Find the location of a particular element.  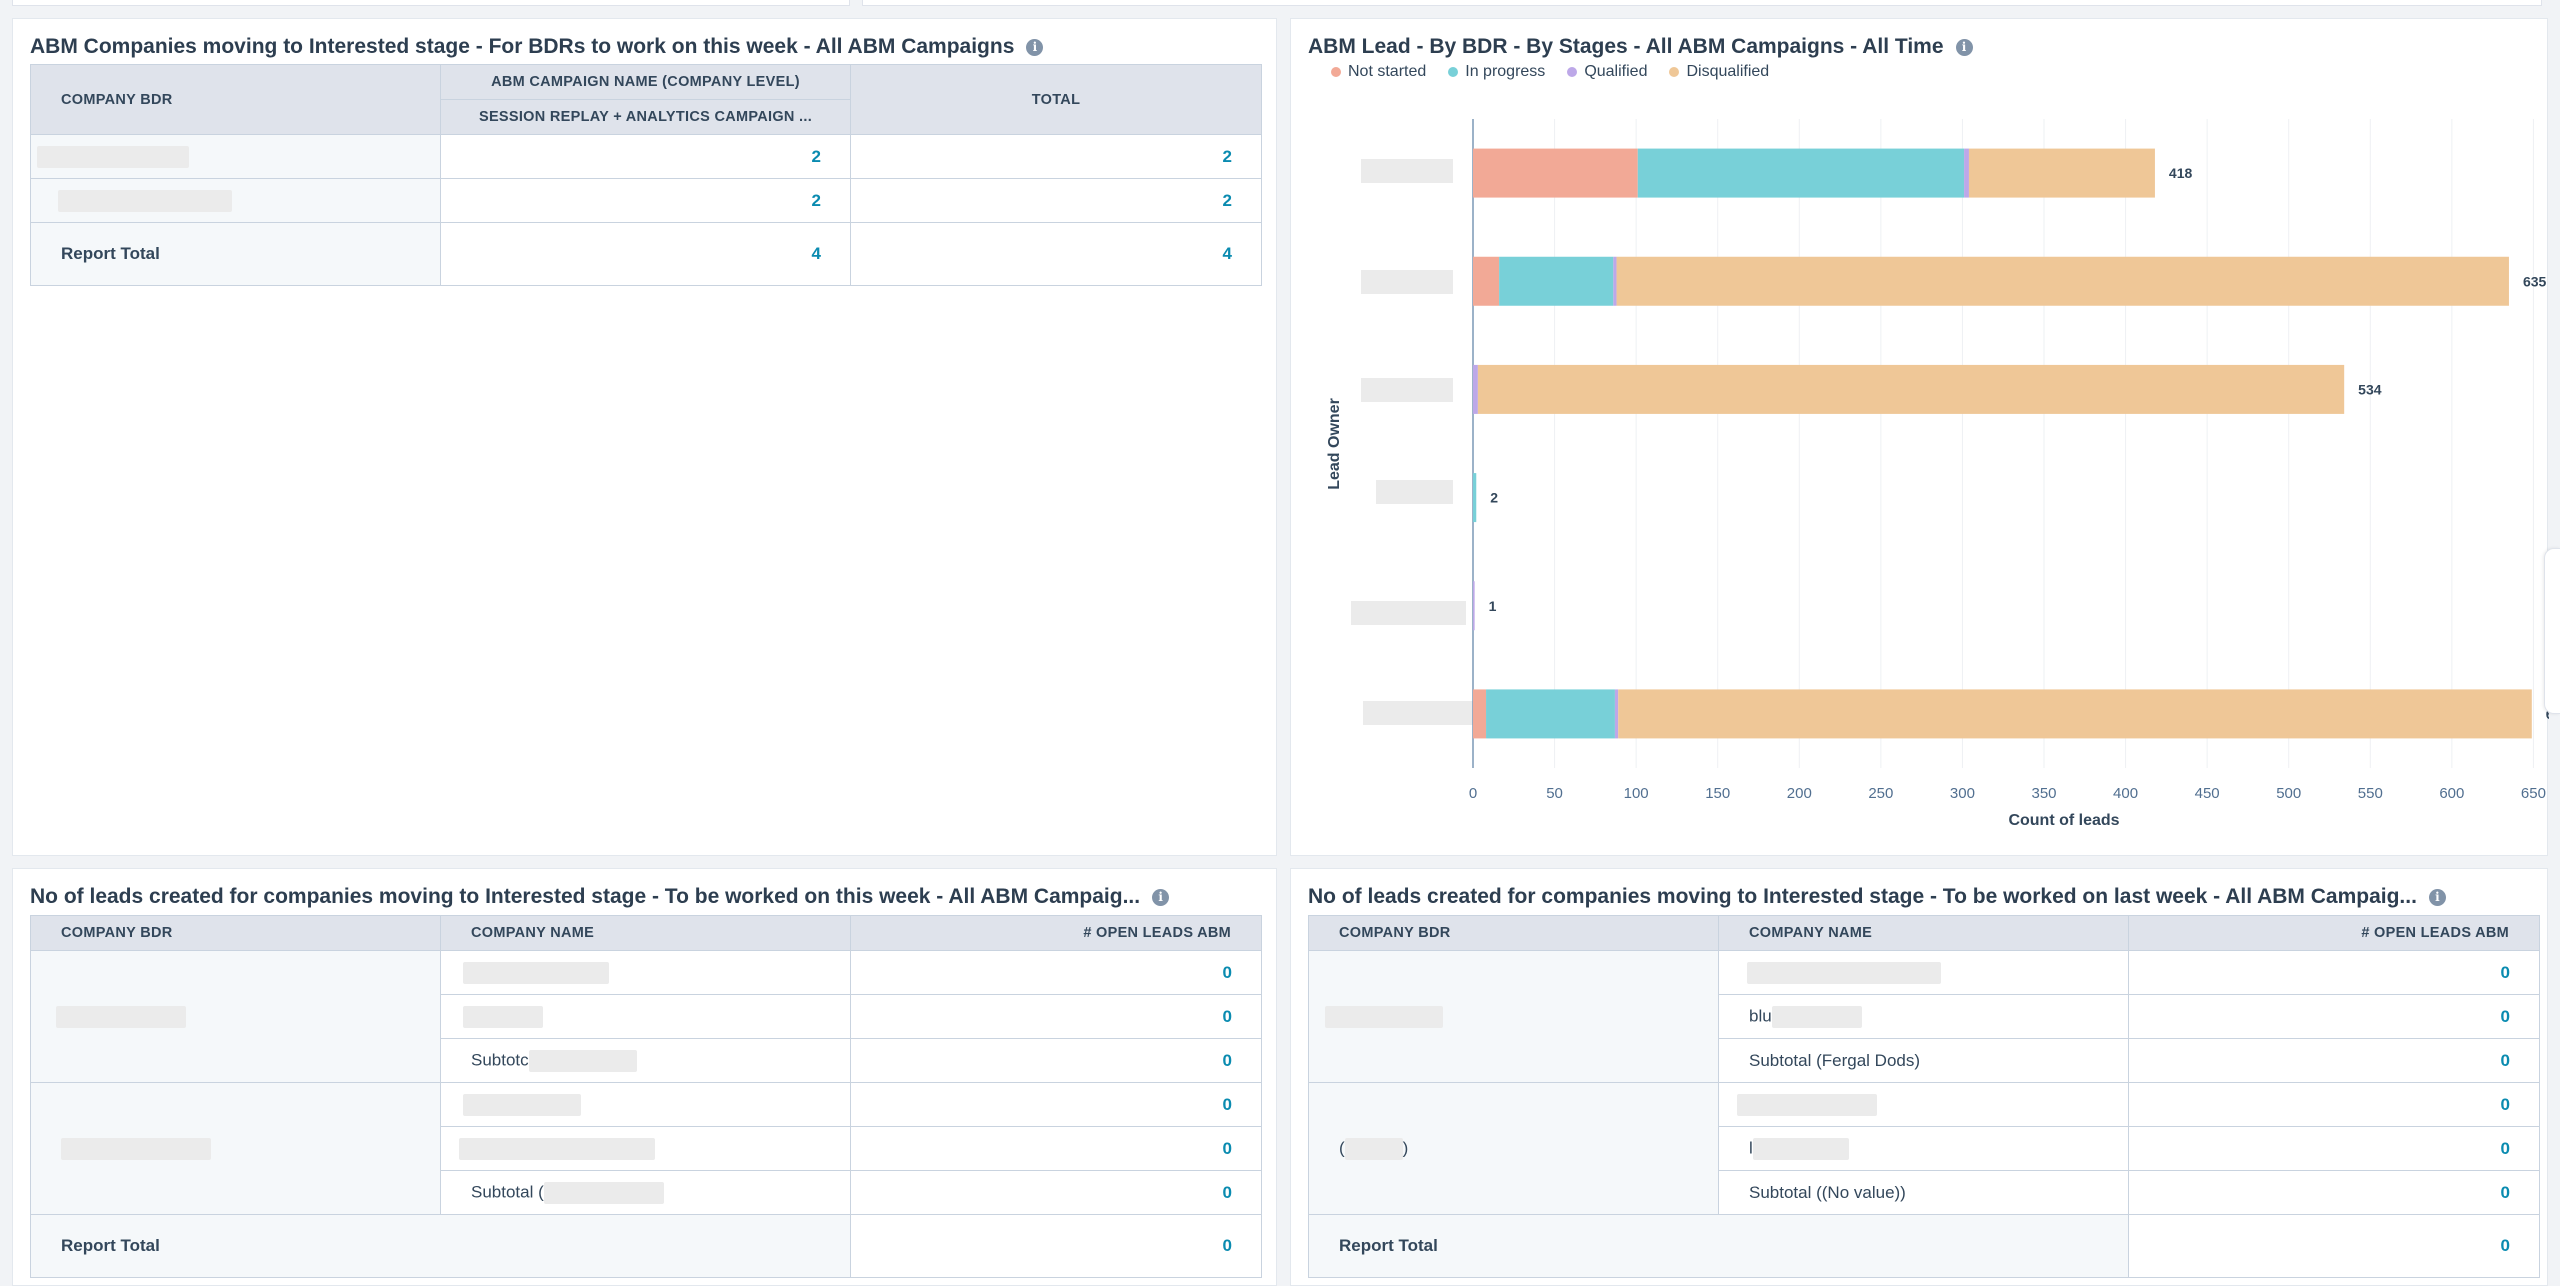

report-total-value: 4 is located at coordinates (1056, 254).